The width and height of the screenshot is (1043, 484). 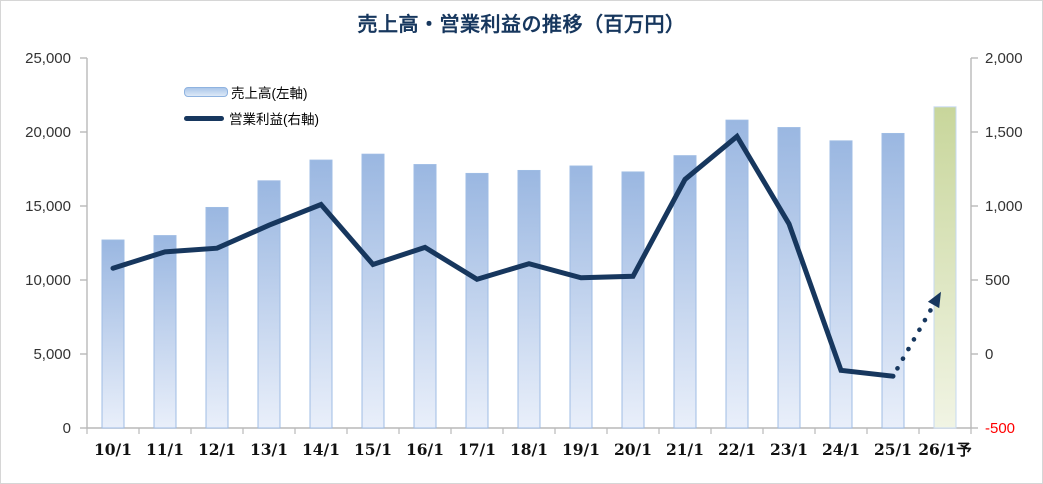 What do you see at coordinates (737, 449) in the screenshot?
I see `x-axis-label: 22/1` at bounding box center [737, 449].